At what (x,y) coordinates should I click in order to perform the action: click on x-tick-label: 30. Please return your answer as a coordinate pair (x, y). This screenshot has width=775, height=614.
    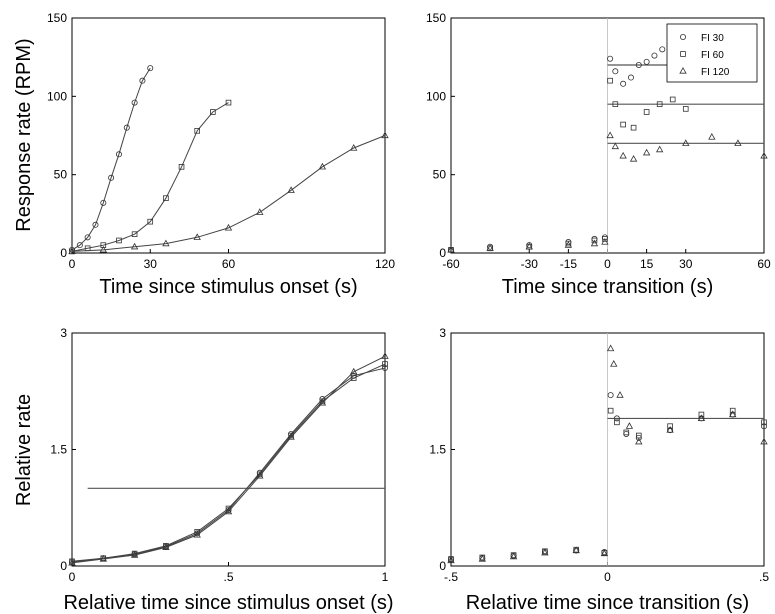
    Looking at the image, I should click on (686, 264).